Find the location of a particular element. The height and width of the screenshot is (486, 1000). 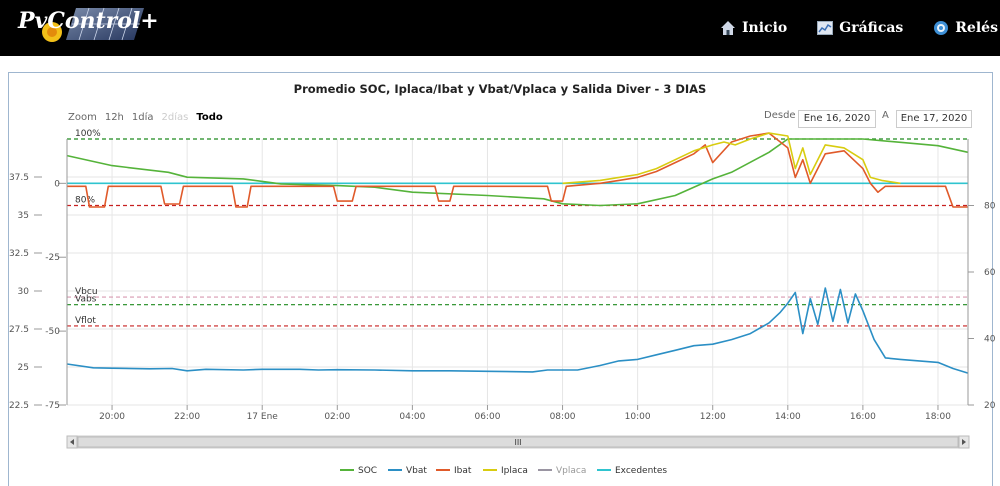

reference-line-label: Vflot is located at coordinates (85, 321).